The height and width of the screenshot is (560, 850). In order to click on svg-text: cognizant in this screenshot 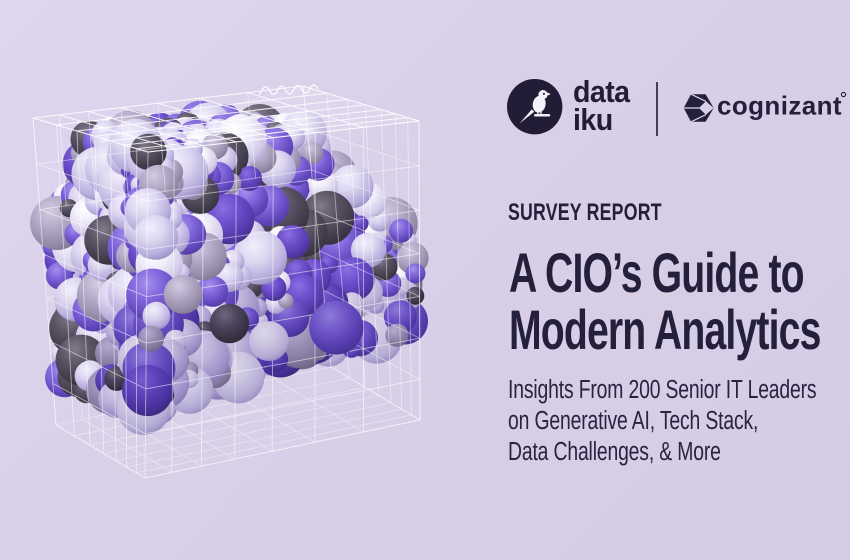, I will do `click(779, 105)`.